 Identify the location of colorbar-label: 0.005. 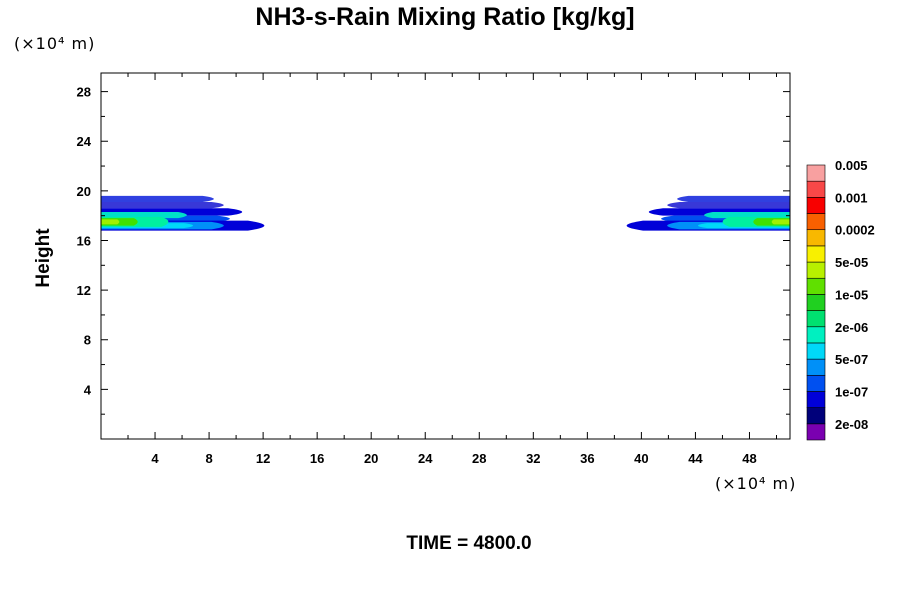
(851, 165).